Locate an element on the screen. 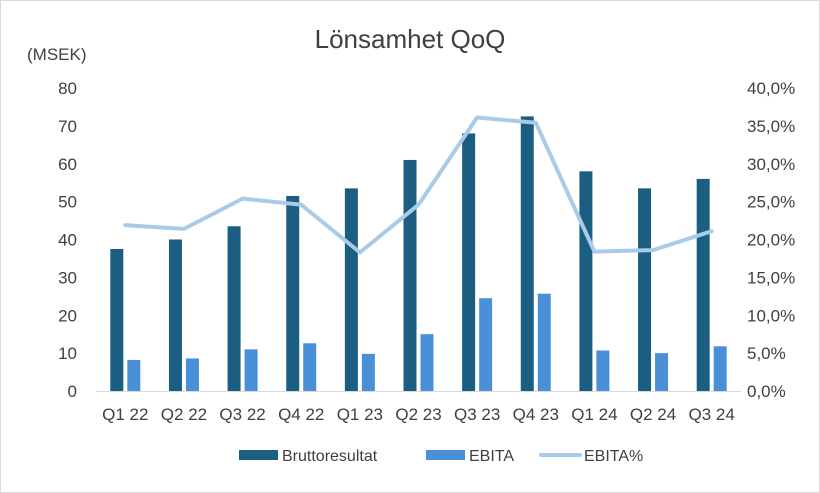  x-axis-tick-label: Q1 24 is located at coordinates (594, 414).